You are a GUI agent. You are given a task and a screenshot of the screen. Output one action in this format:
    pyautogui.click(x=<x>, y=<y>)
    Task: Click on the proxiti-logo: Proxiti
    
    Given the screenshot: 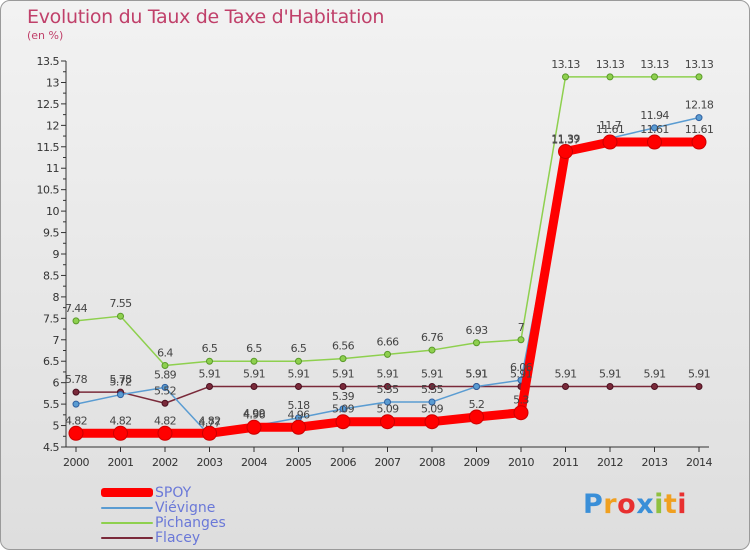 What is the action you would take?
    pyautogui.click(x=635, y=504)
    